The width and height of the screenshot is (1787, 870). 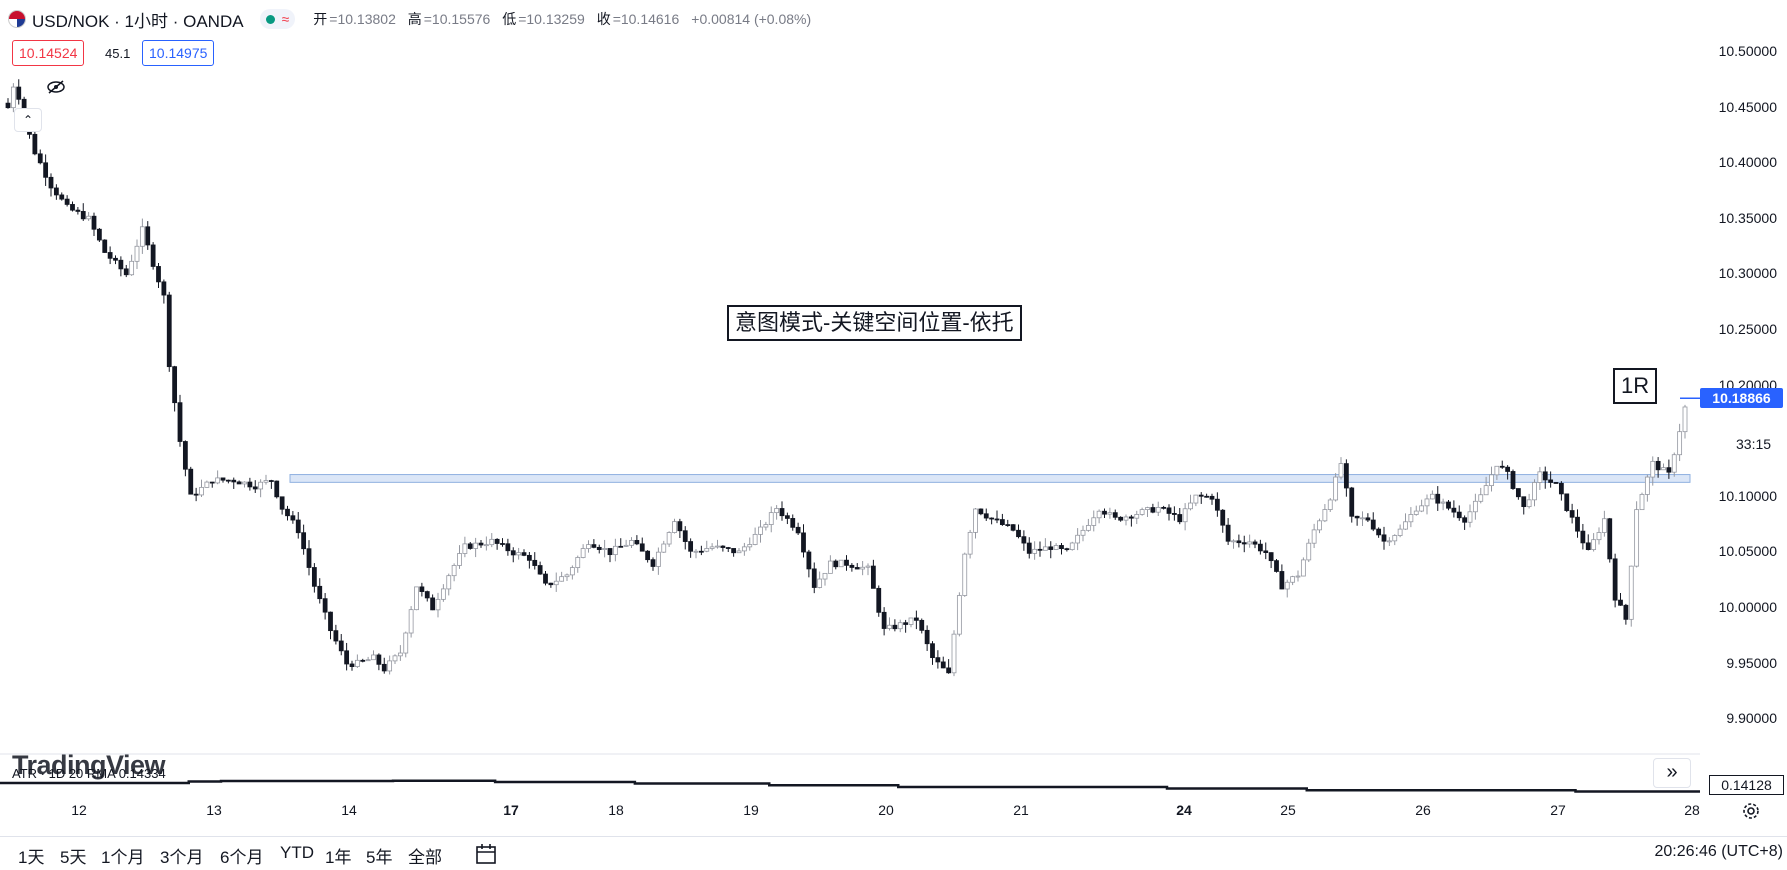 I want to click on market-status-pill: ≈, so click(x=277, y=19).